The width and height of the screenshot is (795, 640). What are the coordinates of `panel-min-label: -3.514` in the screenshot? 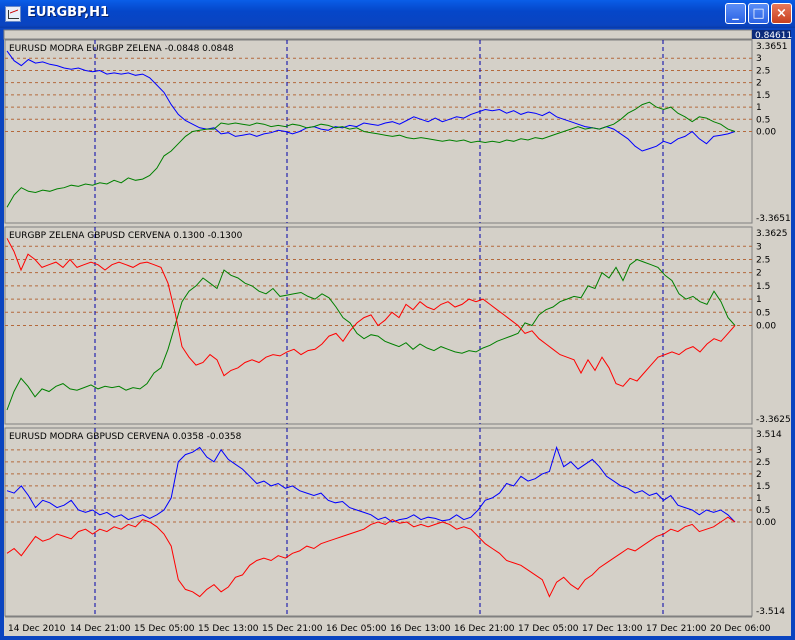 It's located at (770, 612).